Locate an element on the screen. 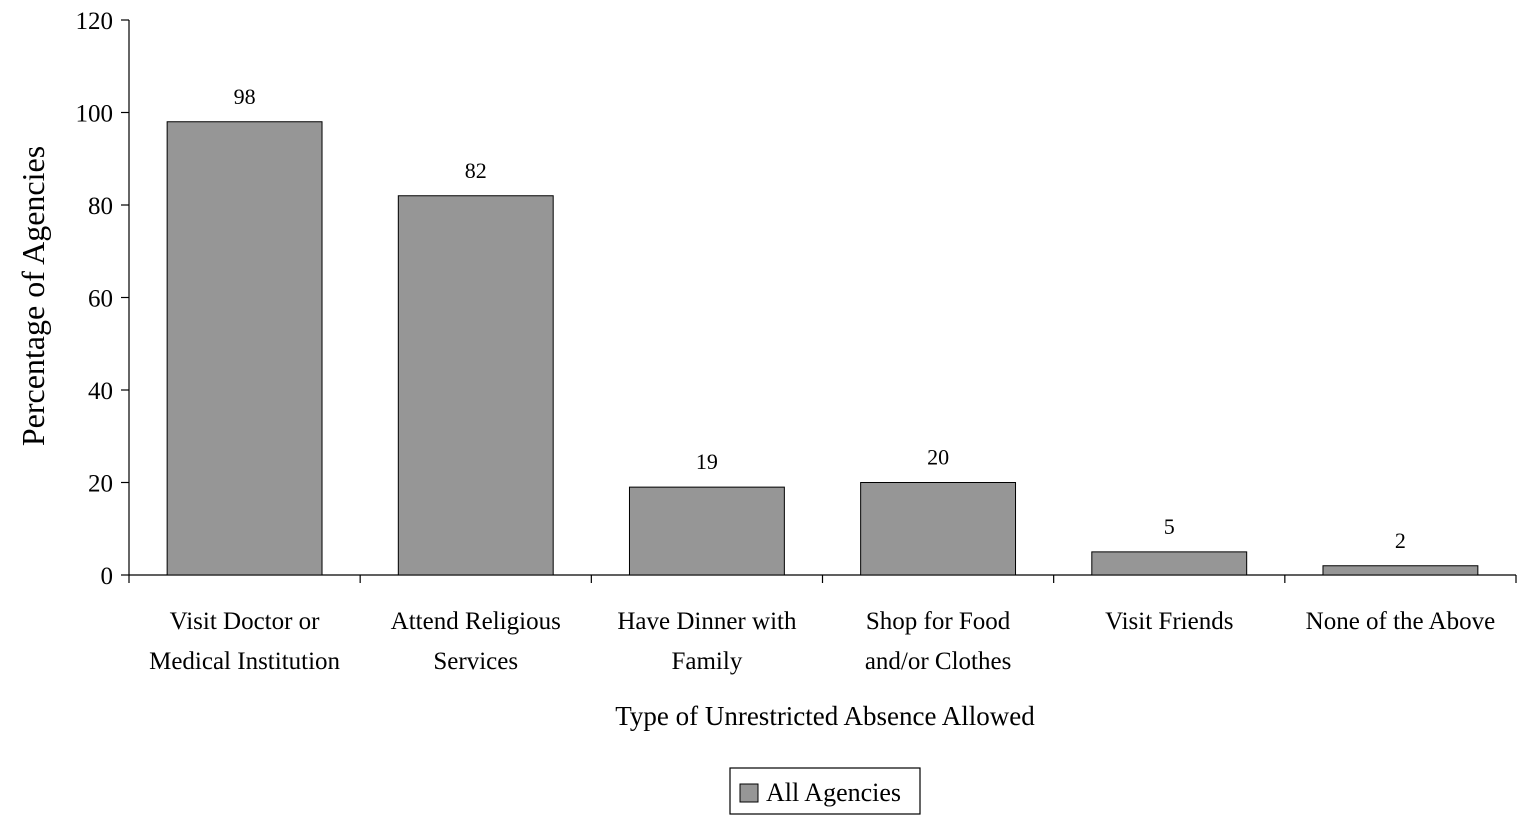  category-label: Have Dinner with is located at coordinates (707, 621).